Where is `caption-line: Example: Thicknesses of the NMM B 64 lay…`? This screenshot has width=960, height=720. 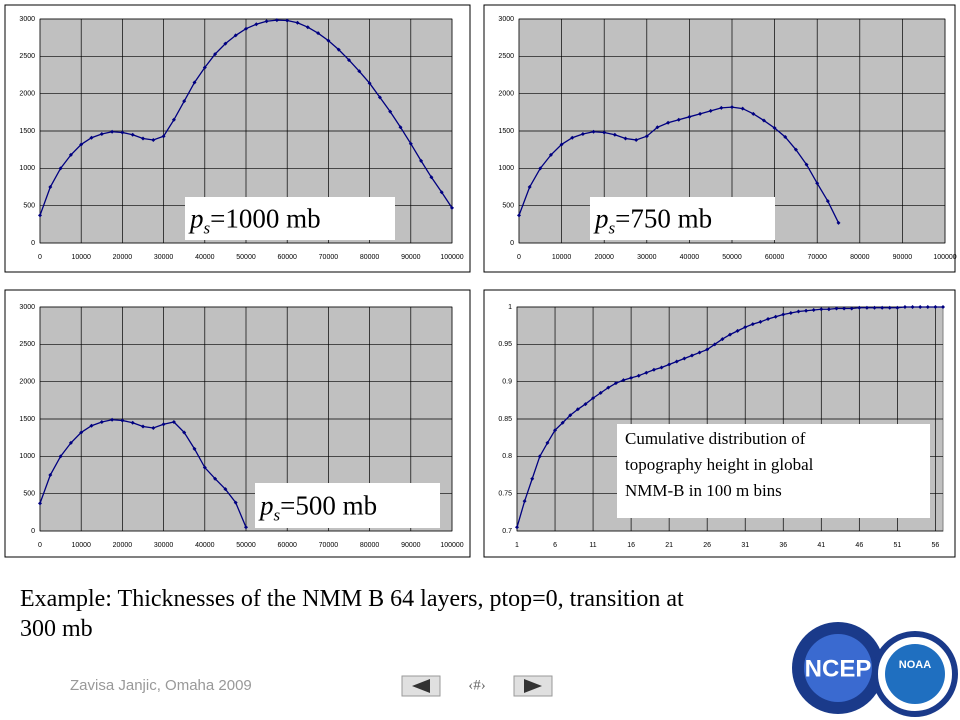
caption-line: Example: Thicknesses of the NMM B 64 lay… is located at coordinates (352, 614).